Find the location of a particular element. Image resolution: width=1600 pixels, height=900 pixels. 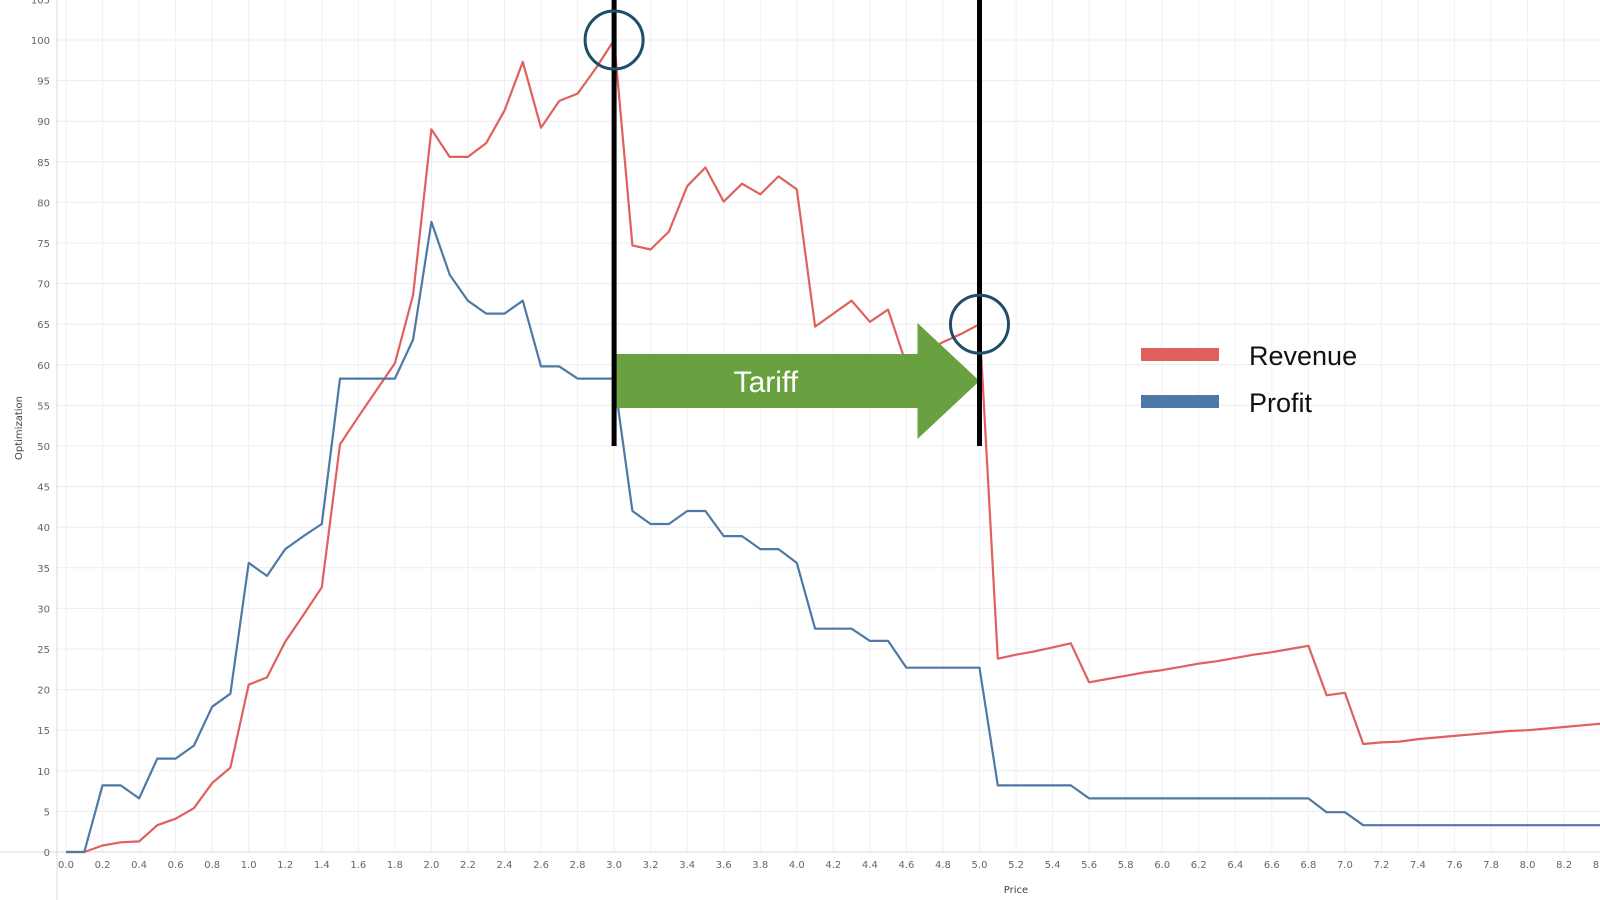

tariff-arrow is located at coordinates (797, 381).